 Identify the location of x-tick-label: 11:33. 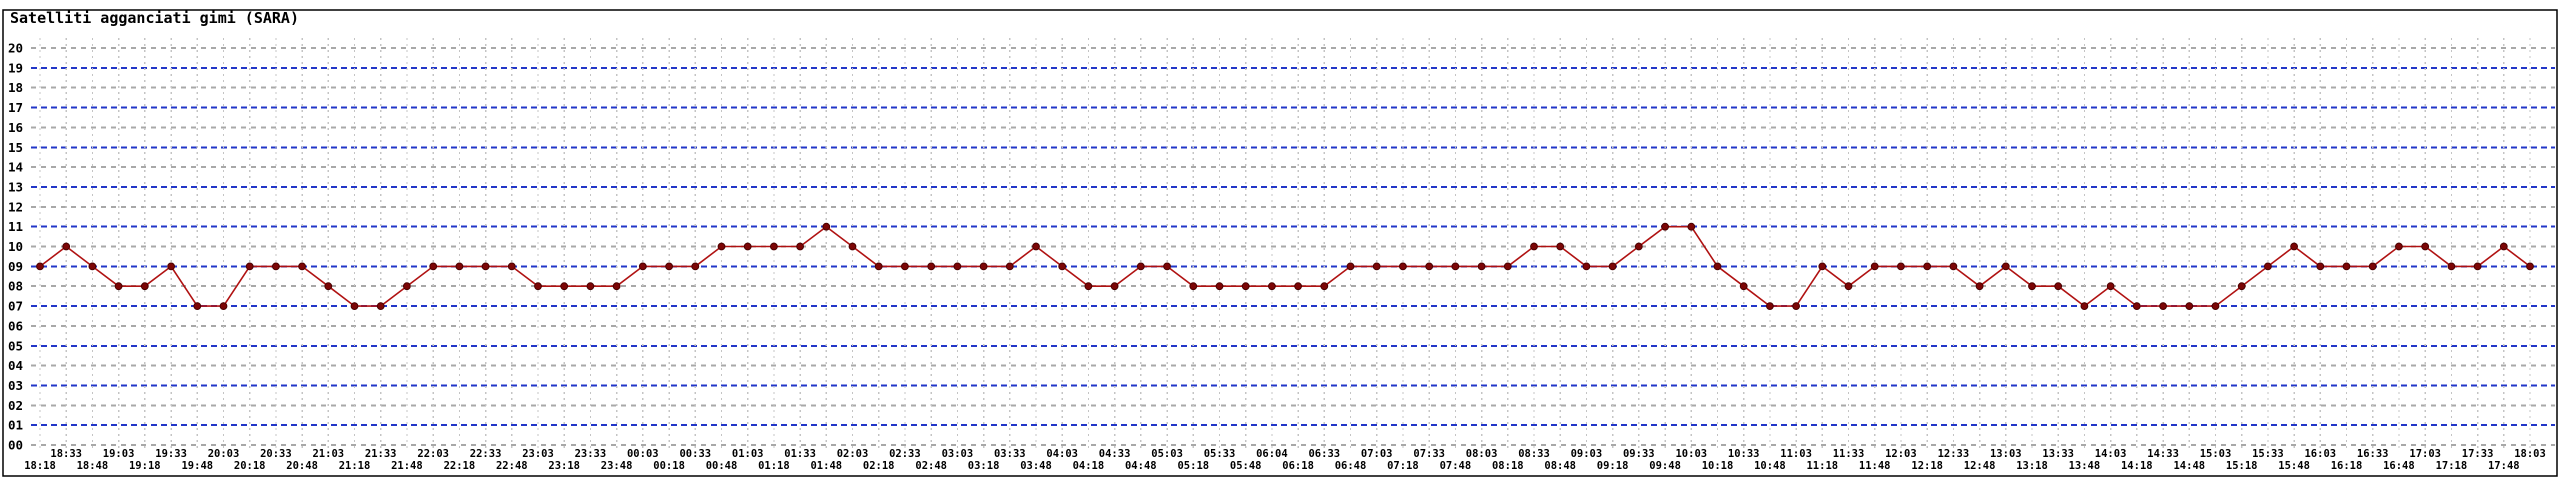
(1849, 454).